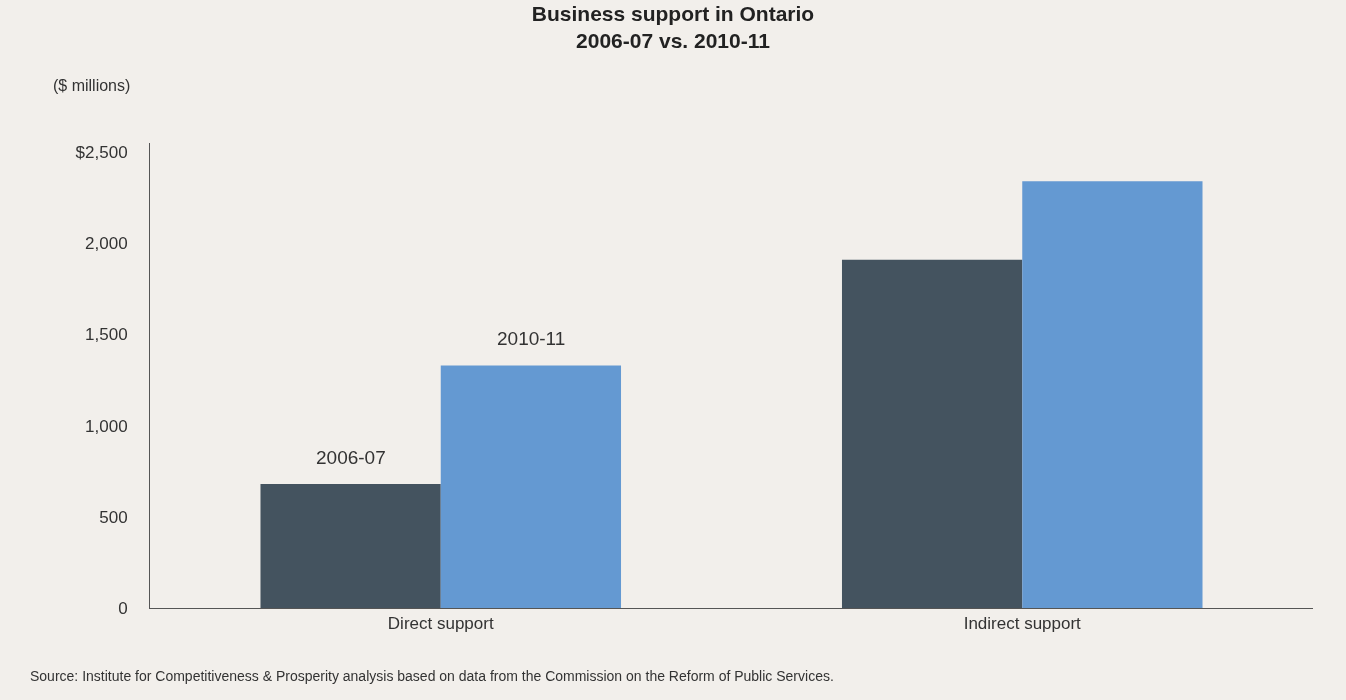  Describe the element at coordinates (351, 457) in the screenshot. I see `series-label: 2006-07` at that location.